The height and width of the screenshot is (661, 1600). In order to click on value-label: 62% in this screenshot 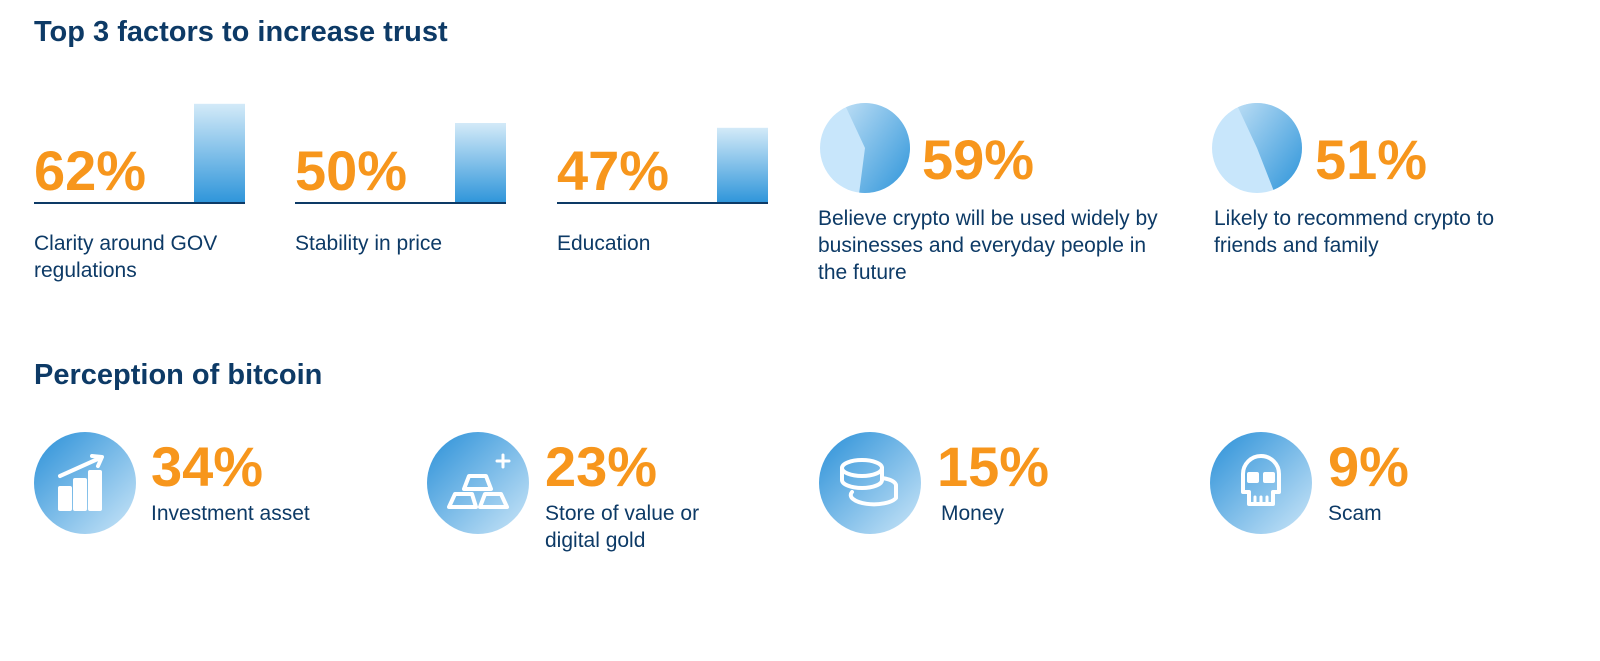, I will do `click(90, 170)`.